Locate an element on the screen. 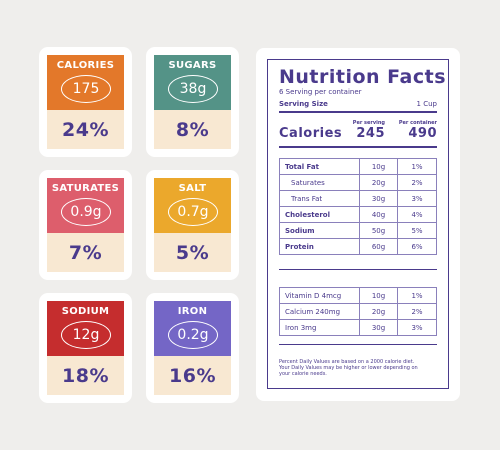 The width and height of the screenshot is (500, 450). card-percent: 5% is located at coordinates (192, 252).